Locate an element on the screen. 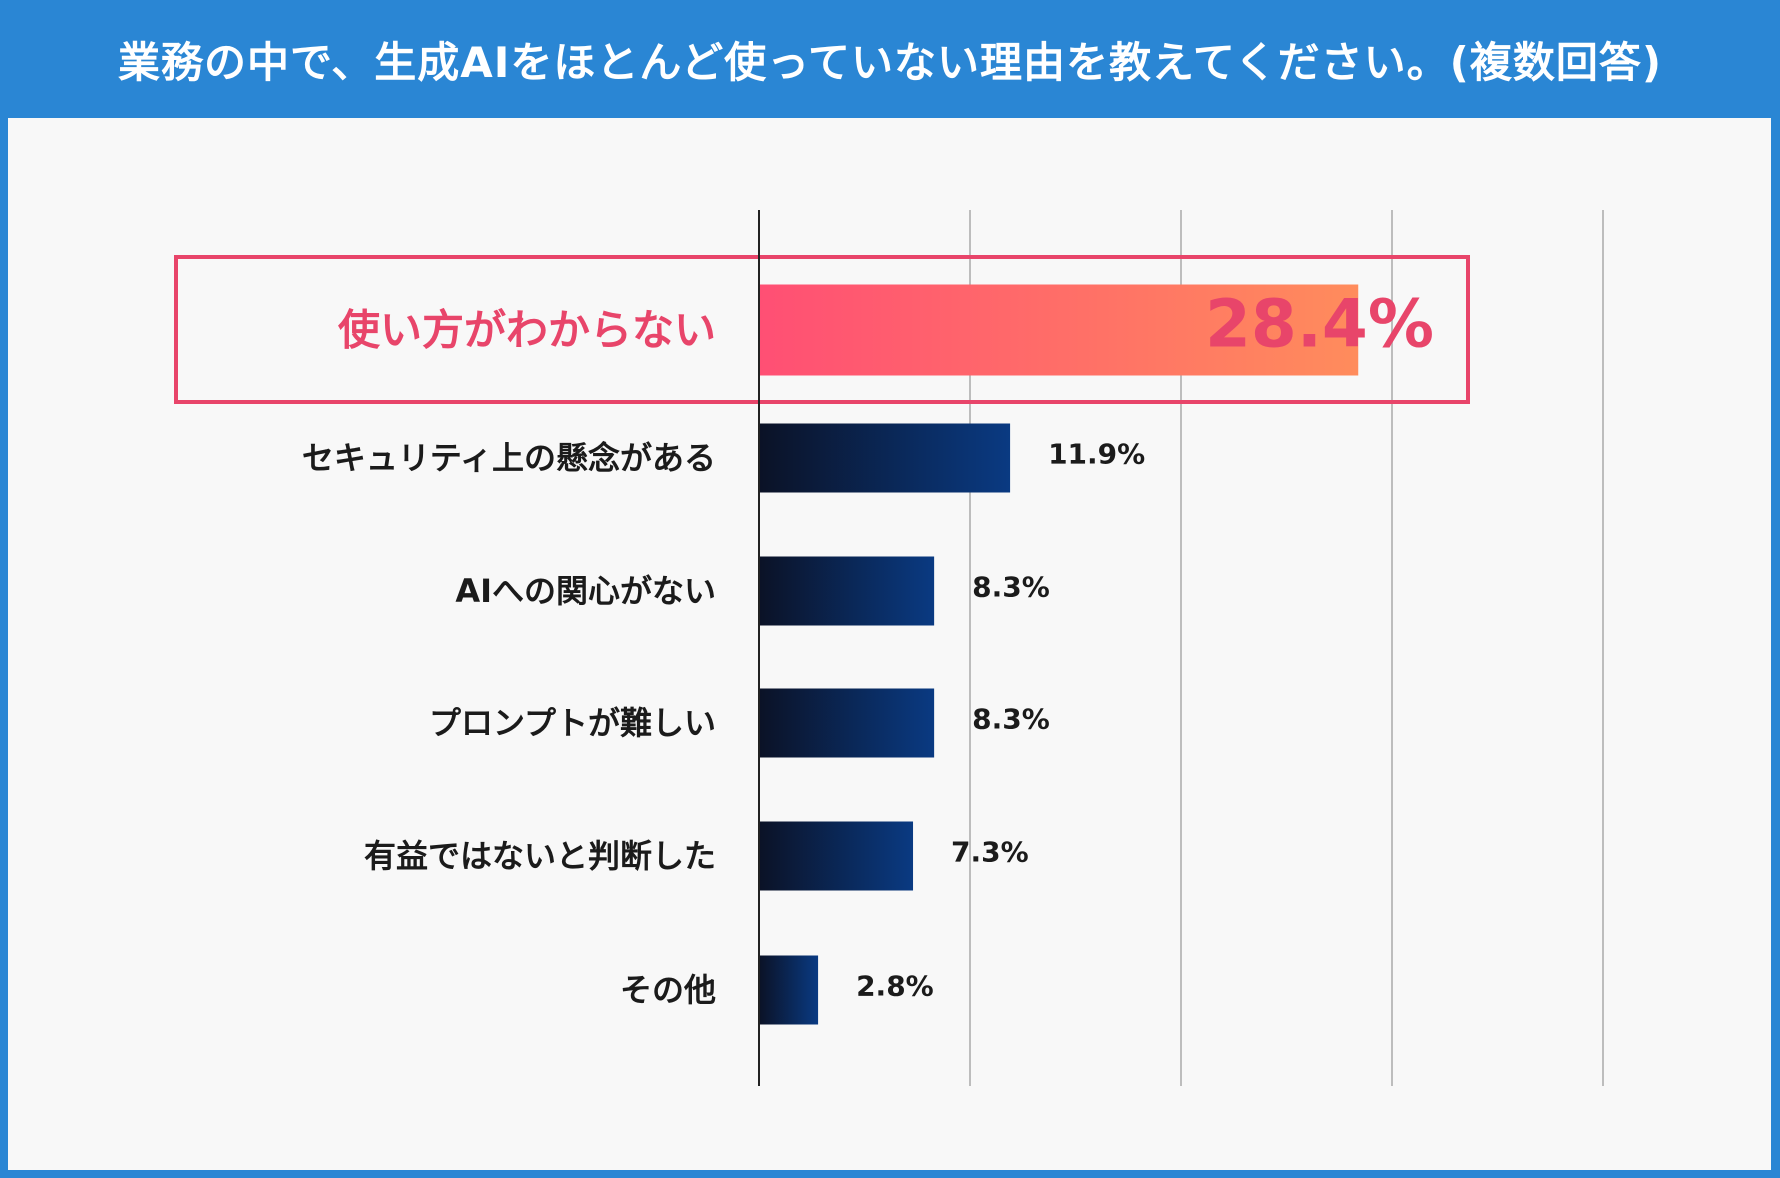 The width and height of the screenshot is (1780, 1178). value-label: 7.3% is located at coordinates (990, 852).